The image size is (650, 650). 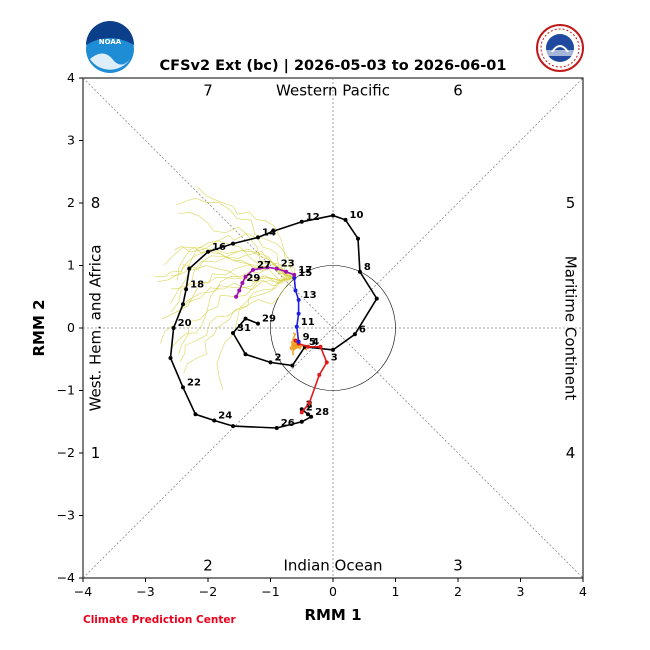 I want to click on phase-number: 3, so click(x=458, y=566).